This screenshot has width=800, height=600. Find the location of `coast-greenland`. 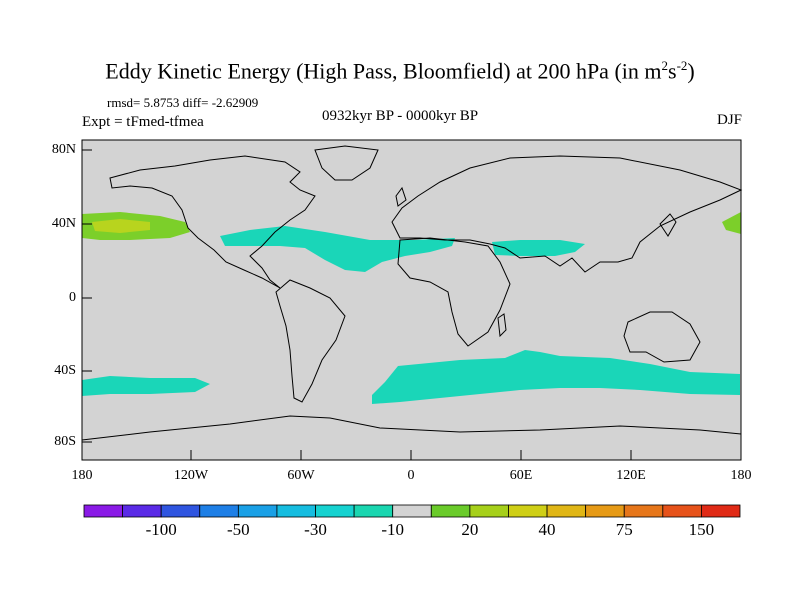

coast-greenland is located at coordinates (346, 163).